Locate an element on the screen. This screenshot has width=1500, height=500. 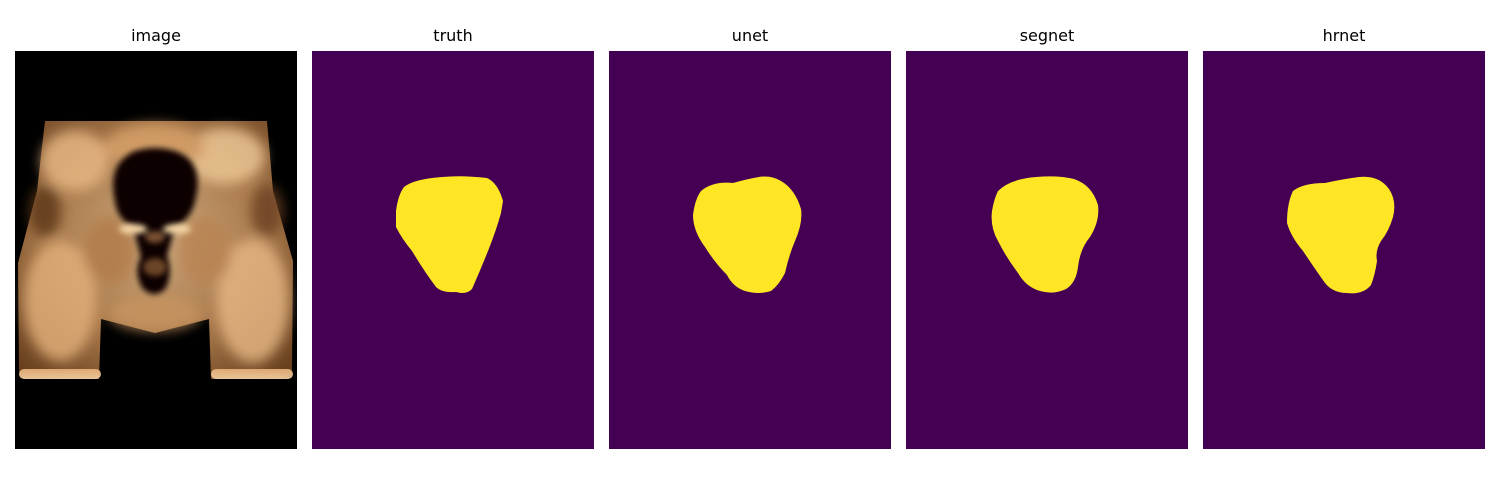
panel-title-unet: unet is located at coordinates (750, 35).